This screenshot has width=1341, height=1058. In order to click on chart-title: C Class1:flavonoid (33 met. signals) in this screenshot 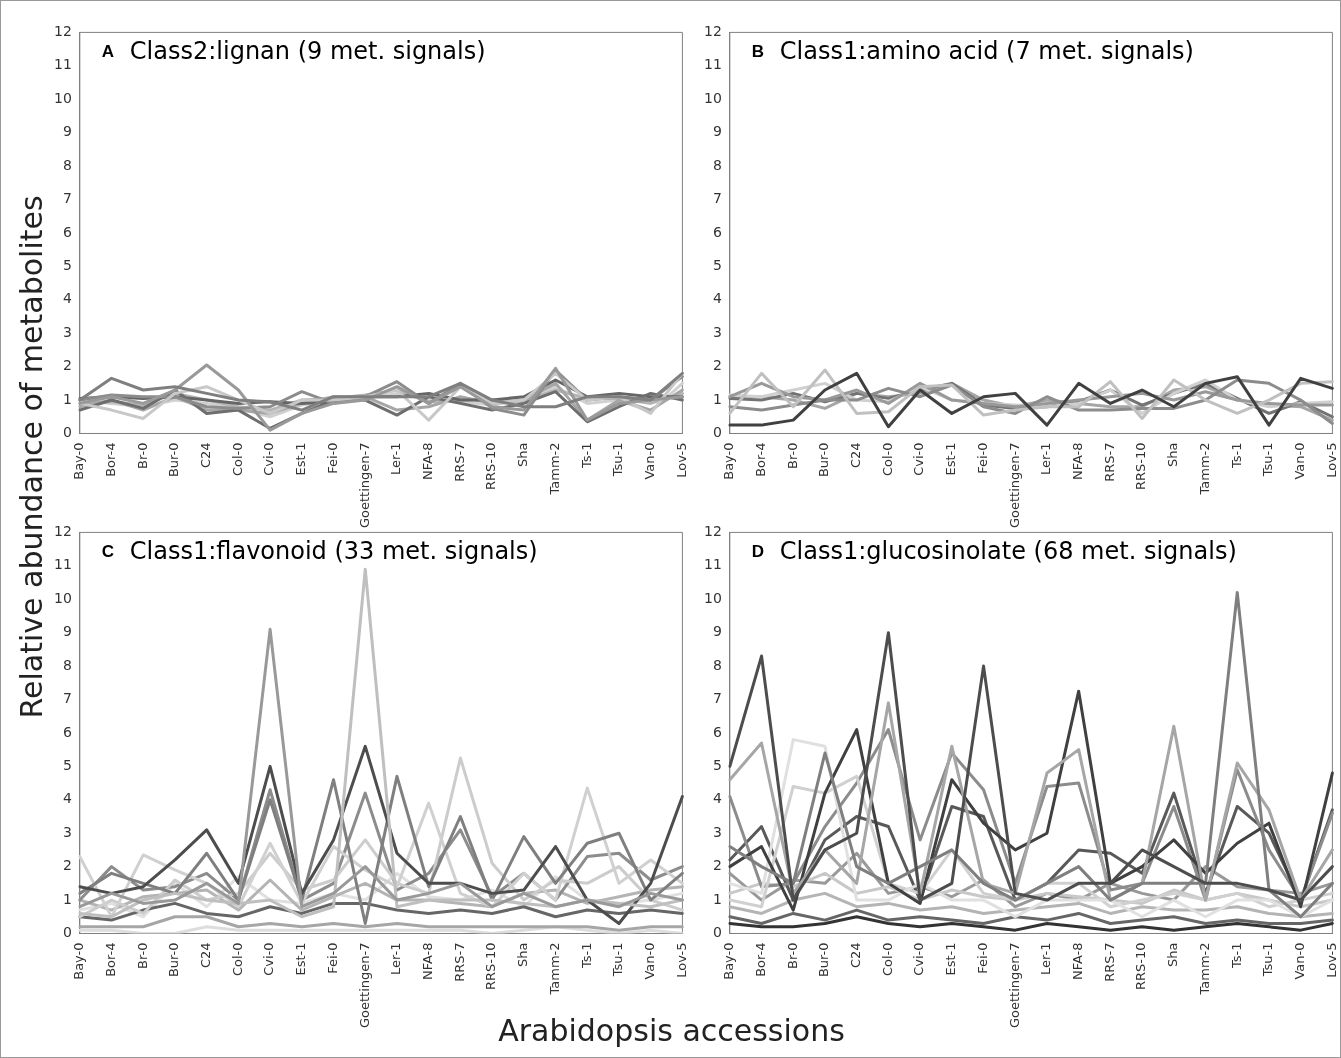, I will do `click(319, 550)`.